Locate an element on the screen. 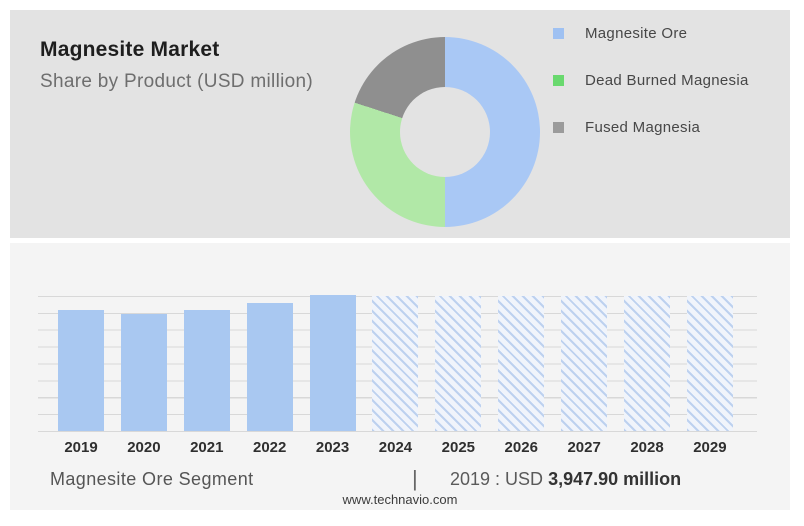  donut-hole is located at coordinates (445, 132).